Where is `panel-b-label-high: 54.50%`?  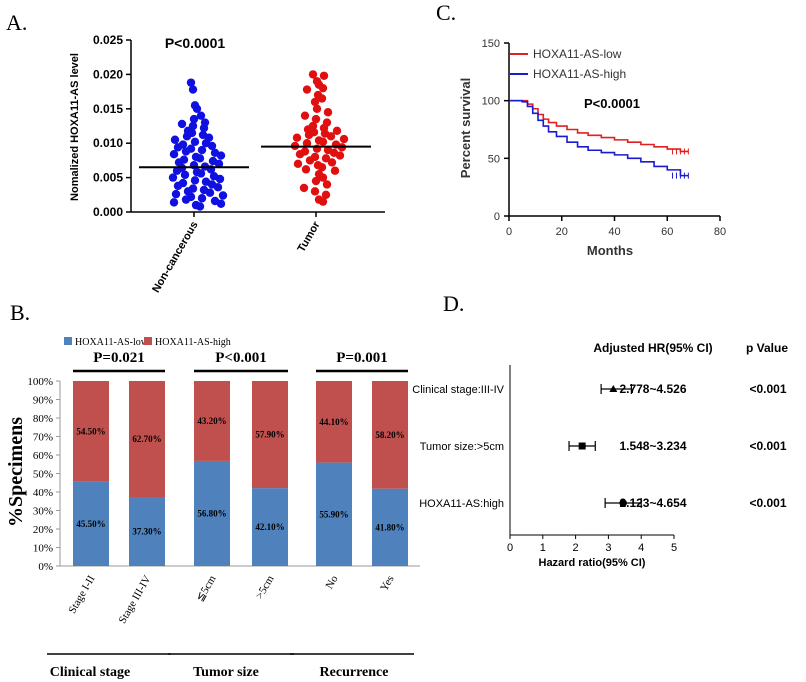 panel-b-label-high: 54.50% is located at coordinates (90, 431).